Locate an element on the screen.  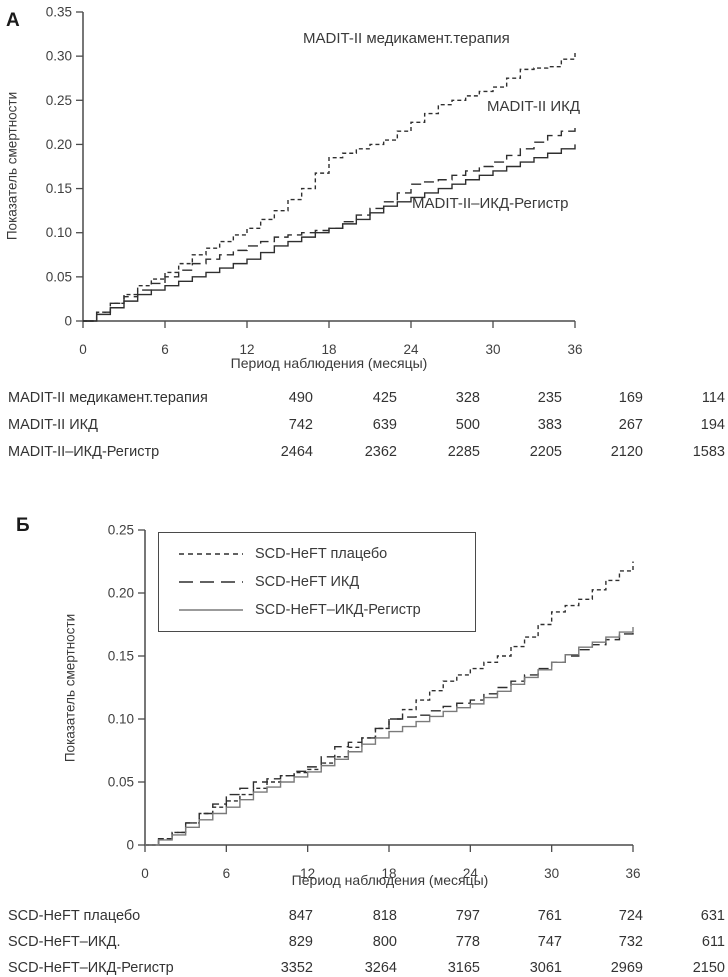
at-risk-count: 3264 is located at coordinates (380, 968).